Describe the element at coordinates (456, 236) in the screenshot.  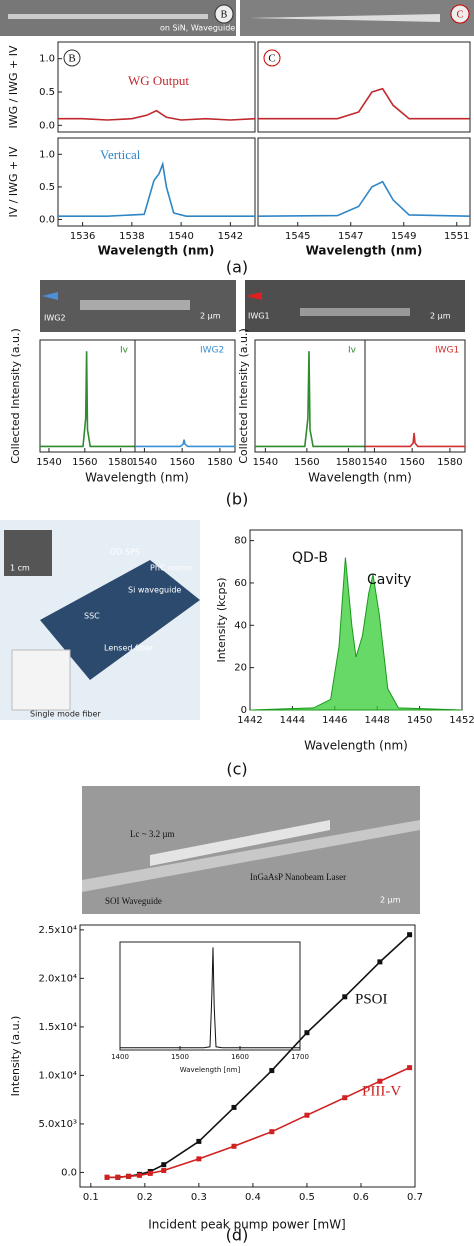
I see `x-tick-label: 1551` at that location.